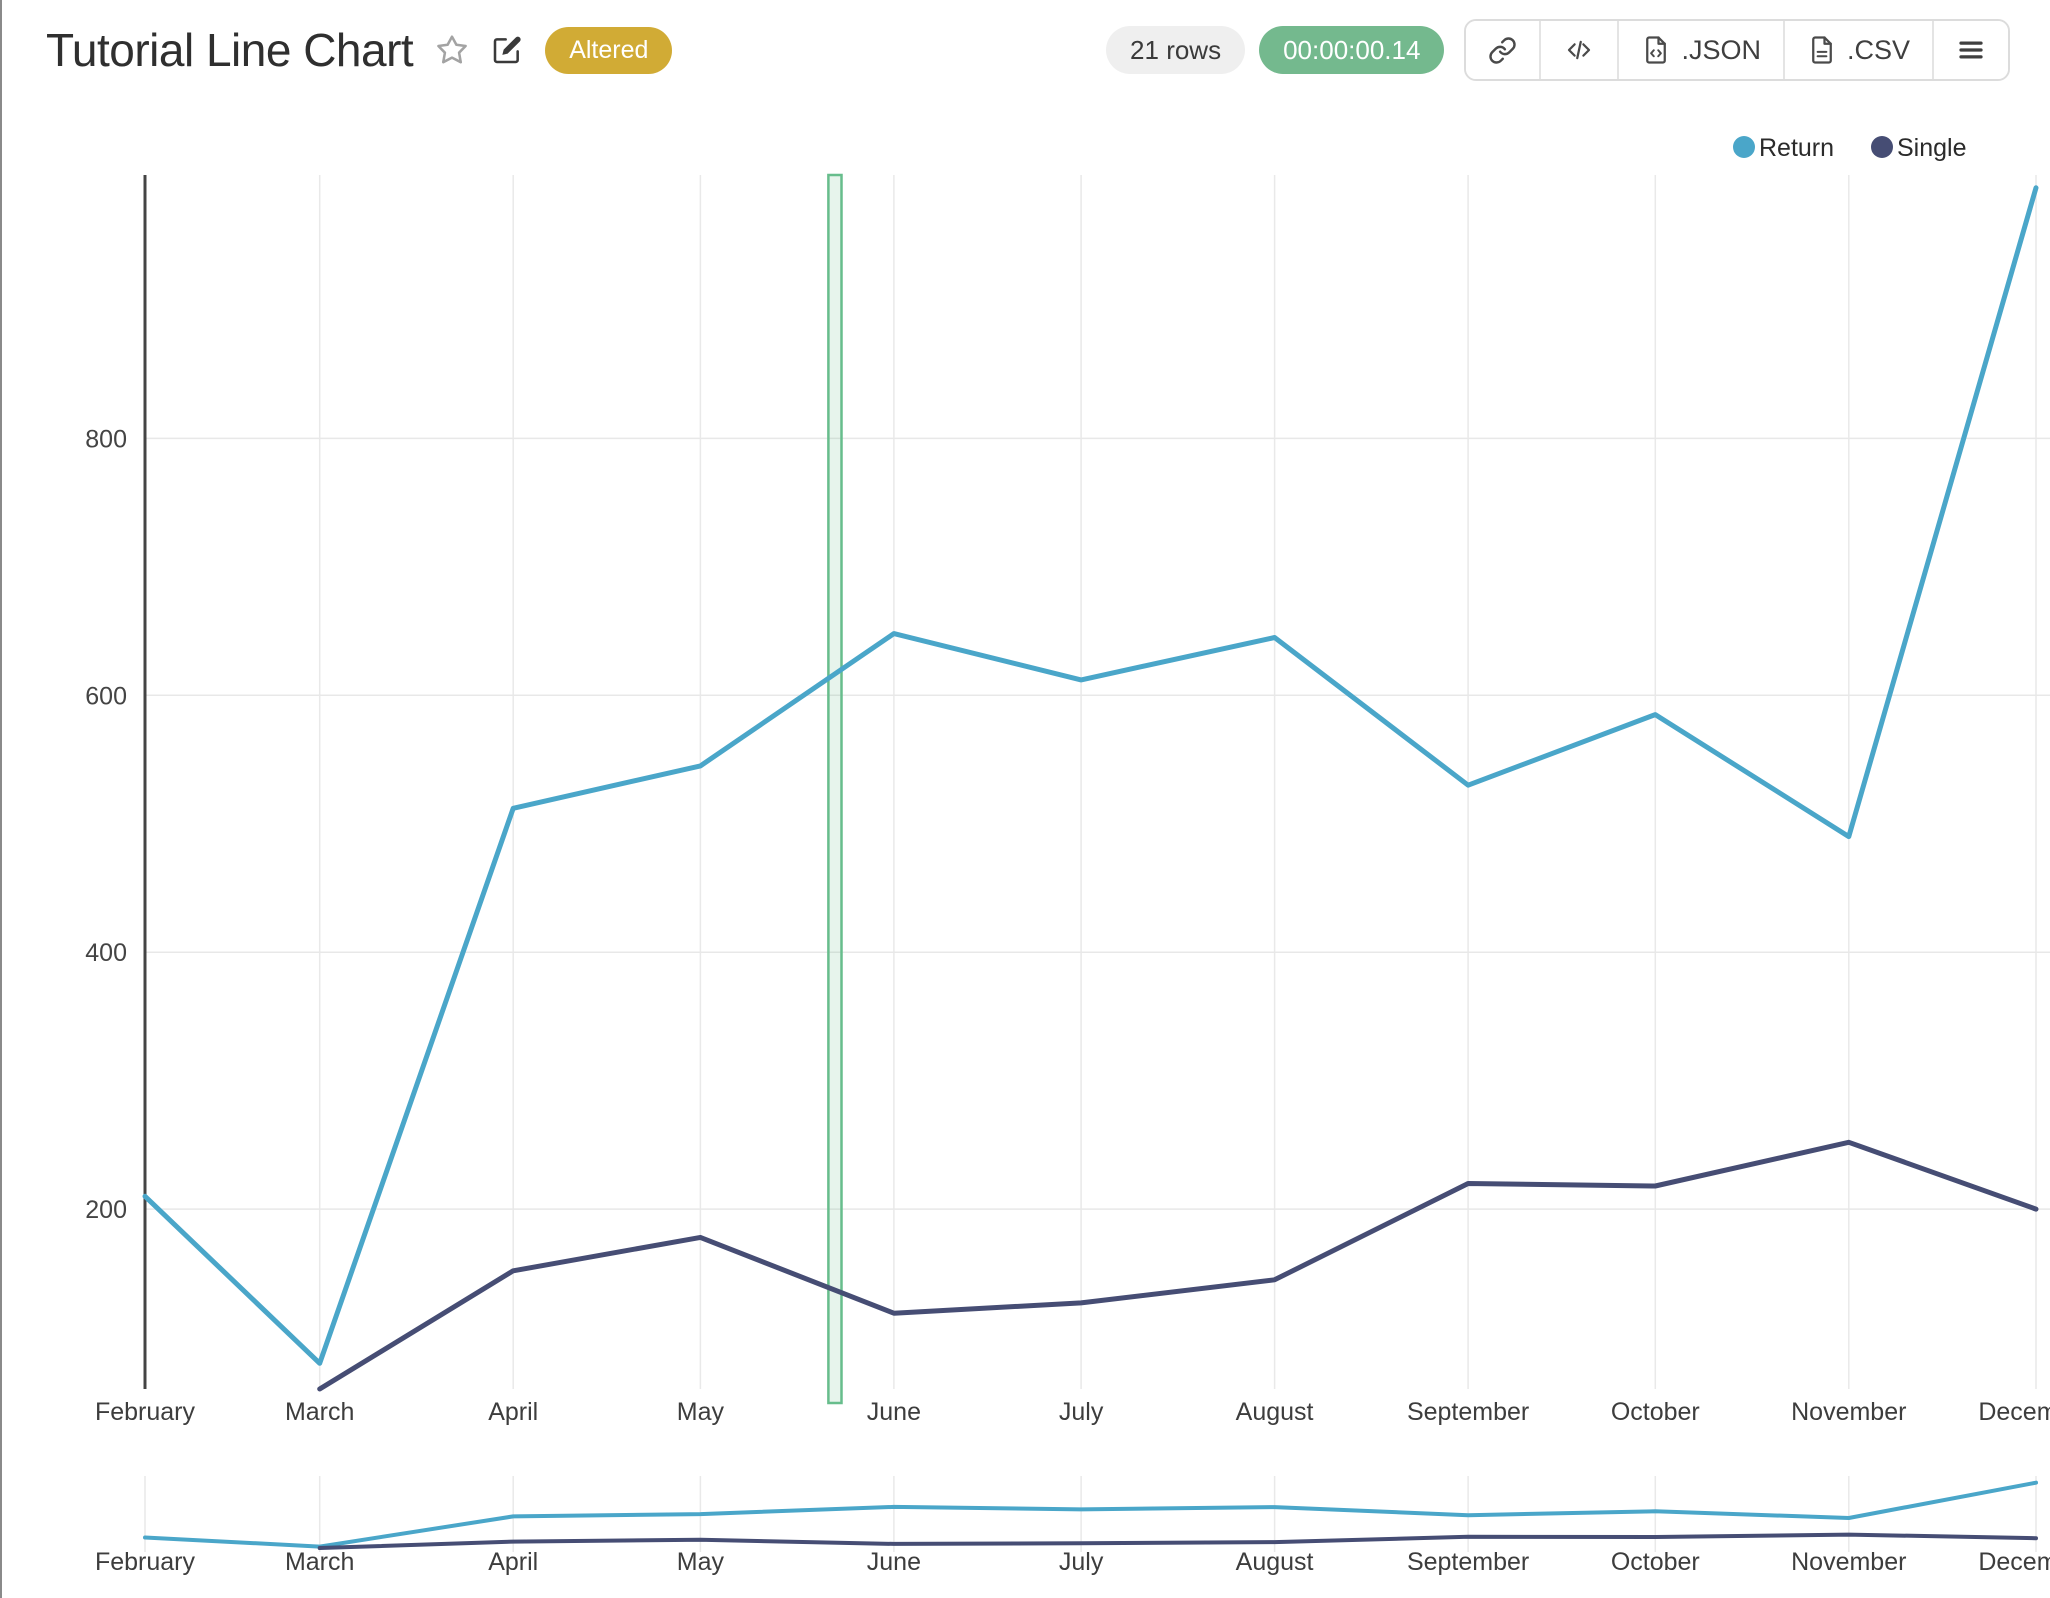  What do you see at coordinates (1932, 148) in the screenshot?
I see `svg-text: Single` at bounding box center [1932, 148].